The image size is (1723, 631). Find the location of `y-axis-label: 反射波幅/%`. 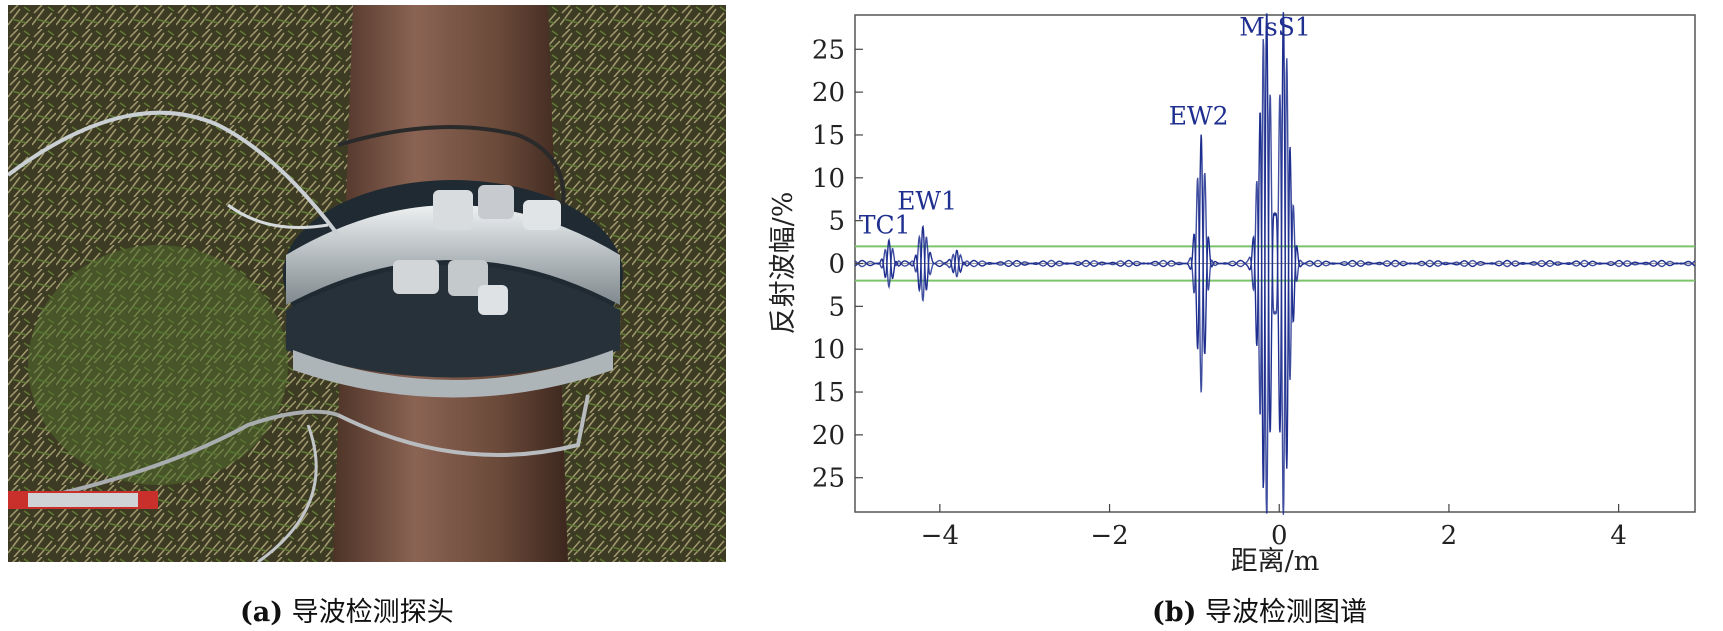

y-axis-label: 反射波幅/% is located at coordinates (783, 263).